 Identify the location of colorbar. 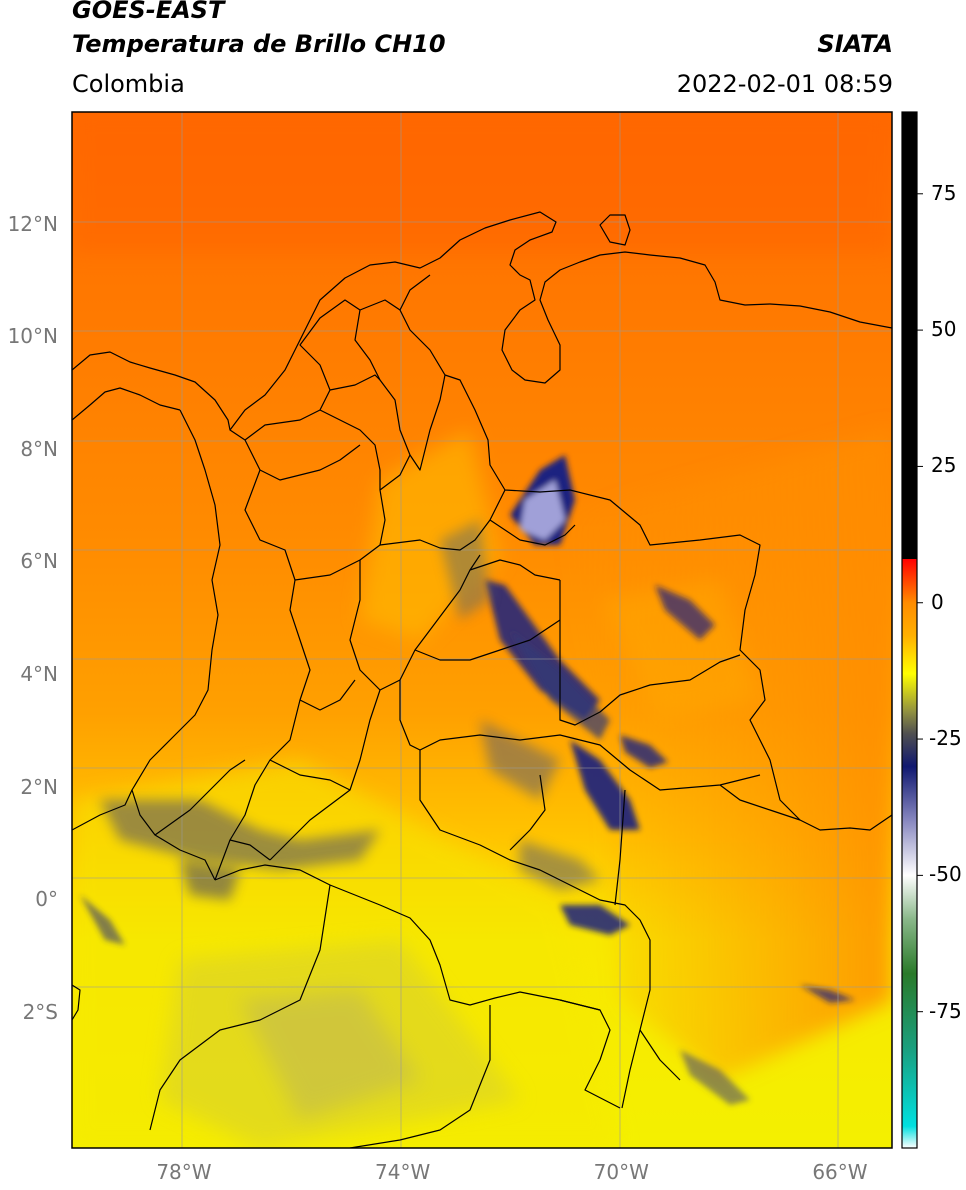
(909, 630).